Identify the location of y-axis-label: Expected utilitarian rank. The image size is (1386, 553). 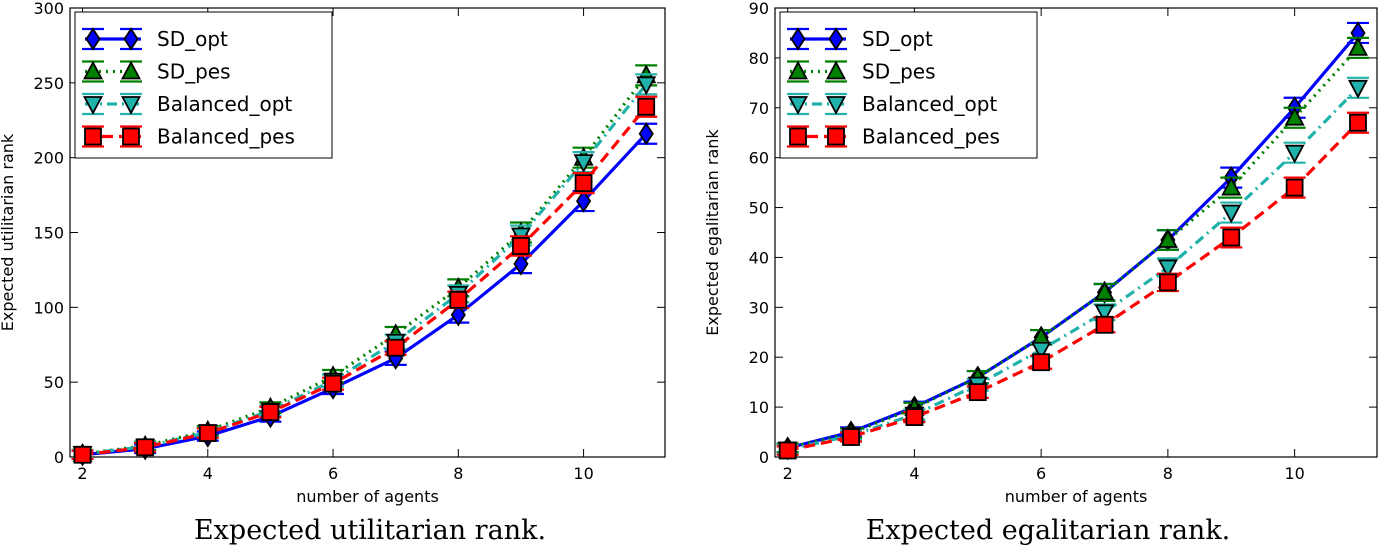
(8, 232).